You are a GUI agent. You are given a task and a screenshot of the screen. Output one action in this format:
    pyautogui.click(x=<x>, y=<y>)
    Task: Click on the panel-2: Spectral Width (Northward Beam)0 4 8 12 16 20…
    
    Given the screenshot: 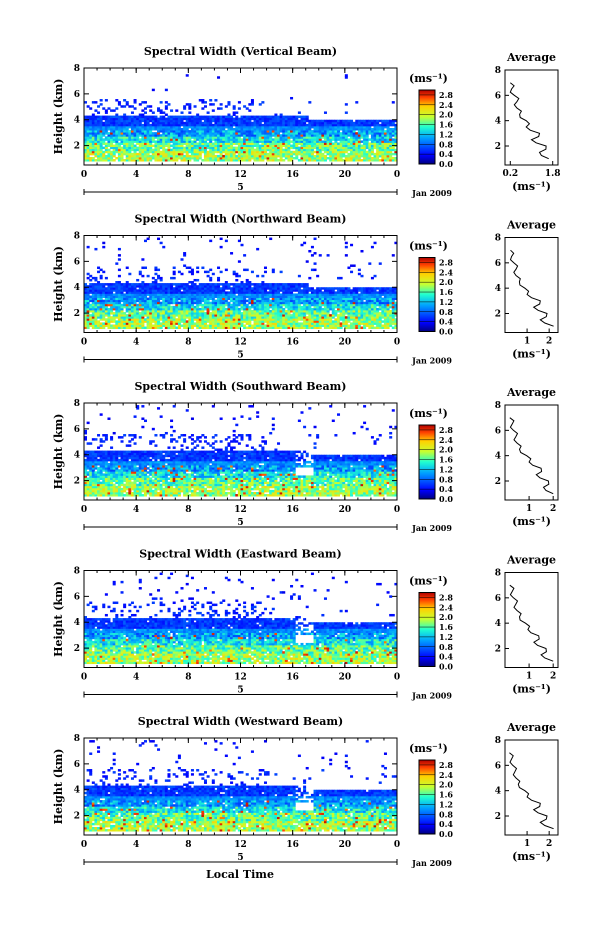 What is the action you would take?
    pyautogui.click(x=305, y=289)
    